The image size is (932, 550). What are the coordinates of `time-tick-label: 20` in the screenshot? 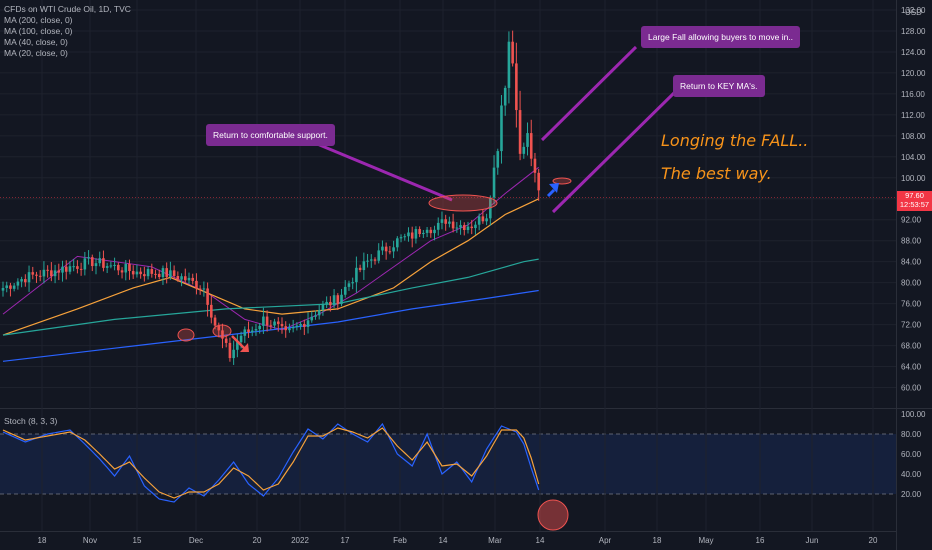 It's located at (257, 540).